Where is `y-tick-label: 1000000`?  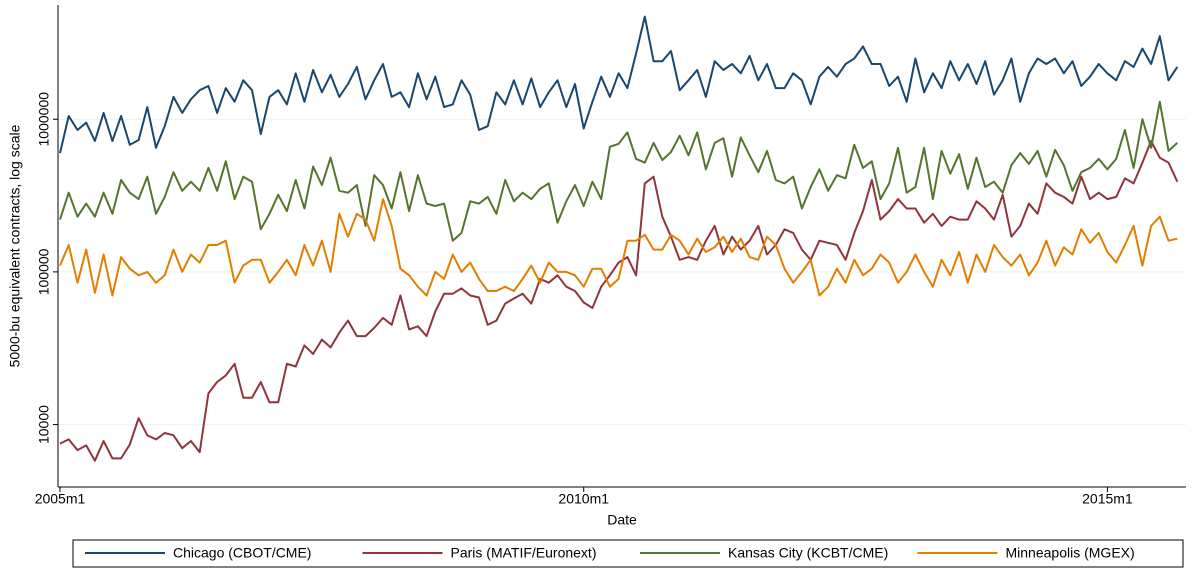
y-tick-label: 1000000 is located at coordinates (44, 119).